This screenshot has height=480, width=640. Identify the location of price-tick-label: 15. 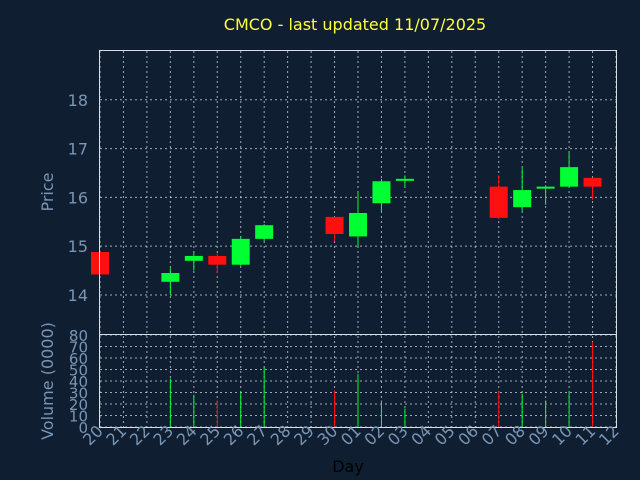
(78, 246).